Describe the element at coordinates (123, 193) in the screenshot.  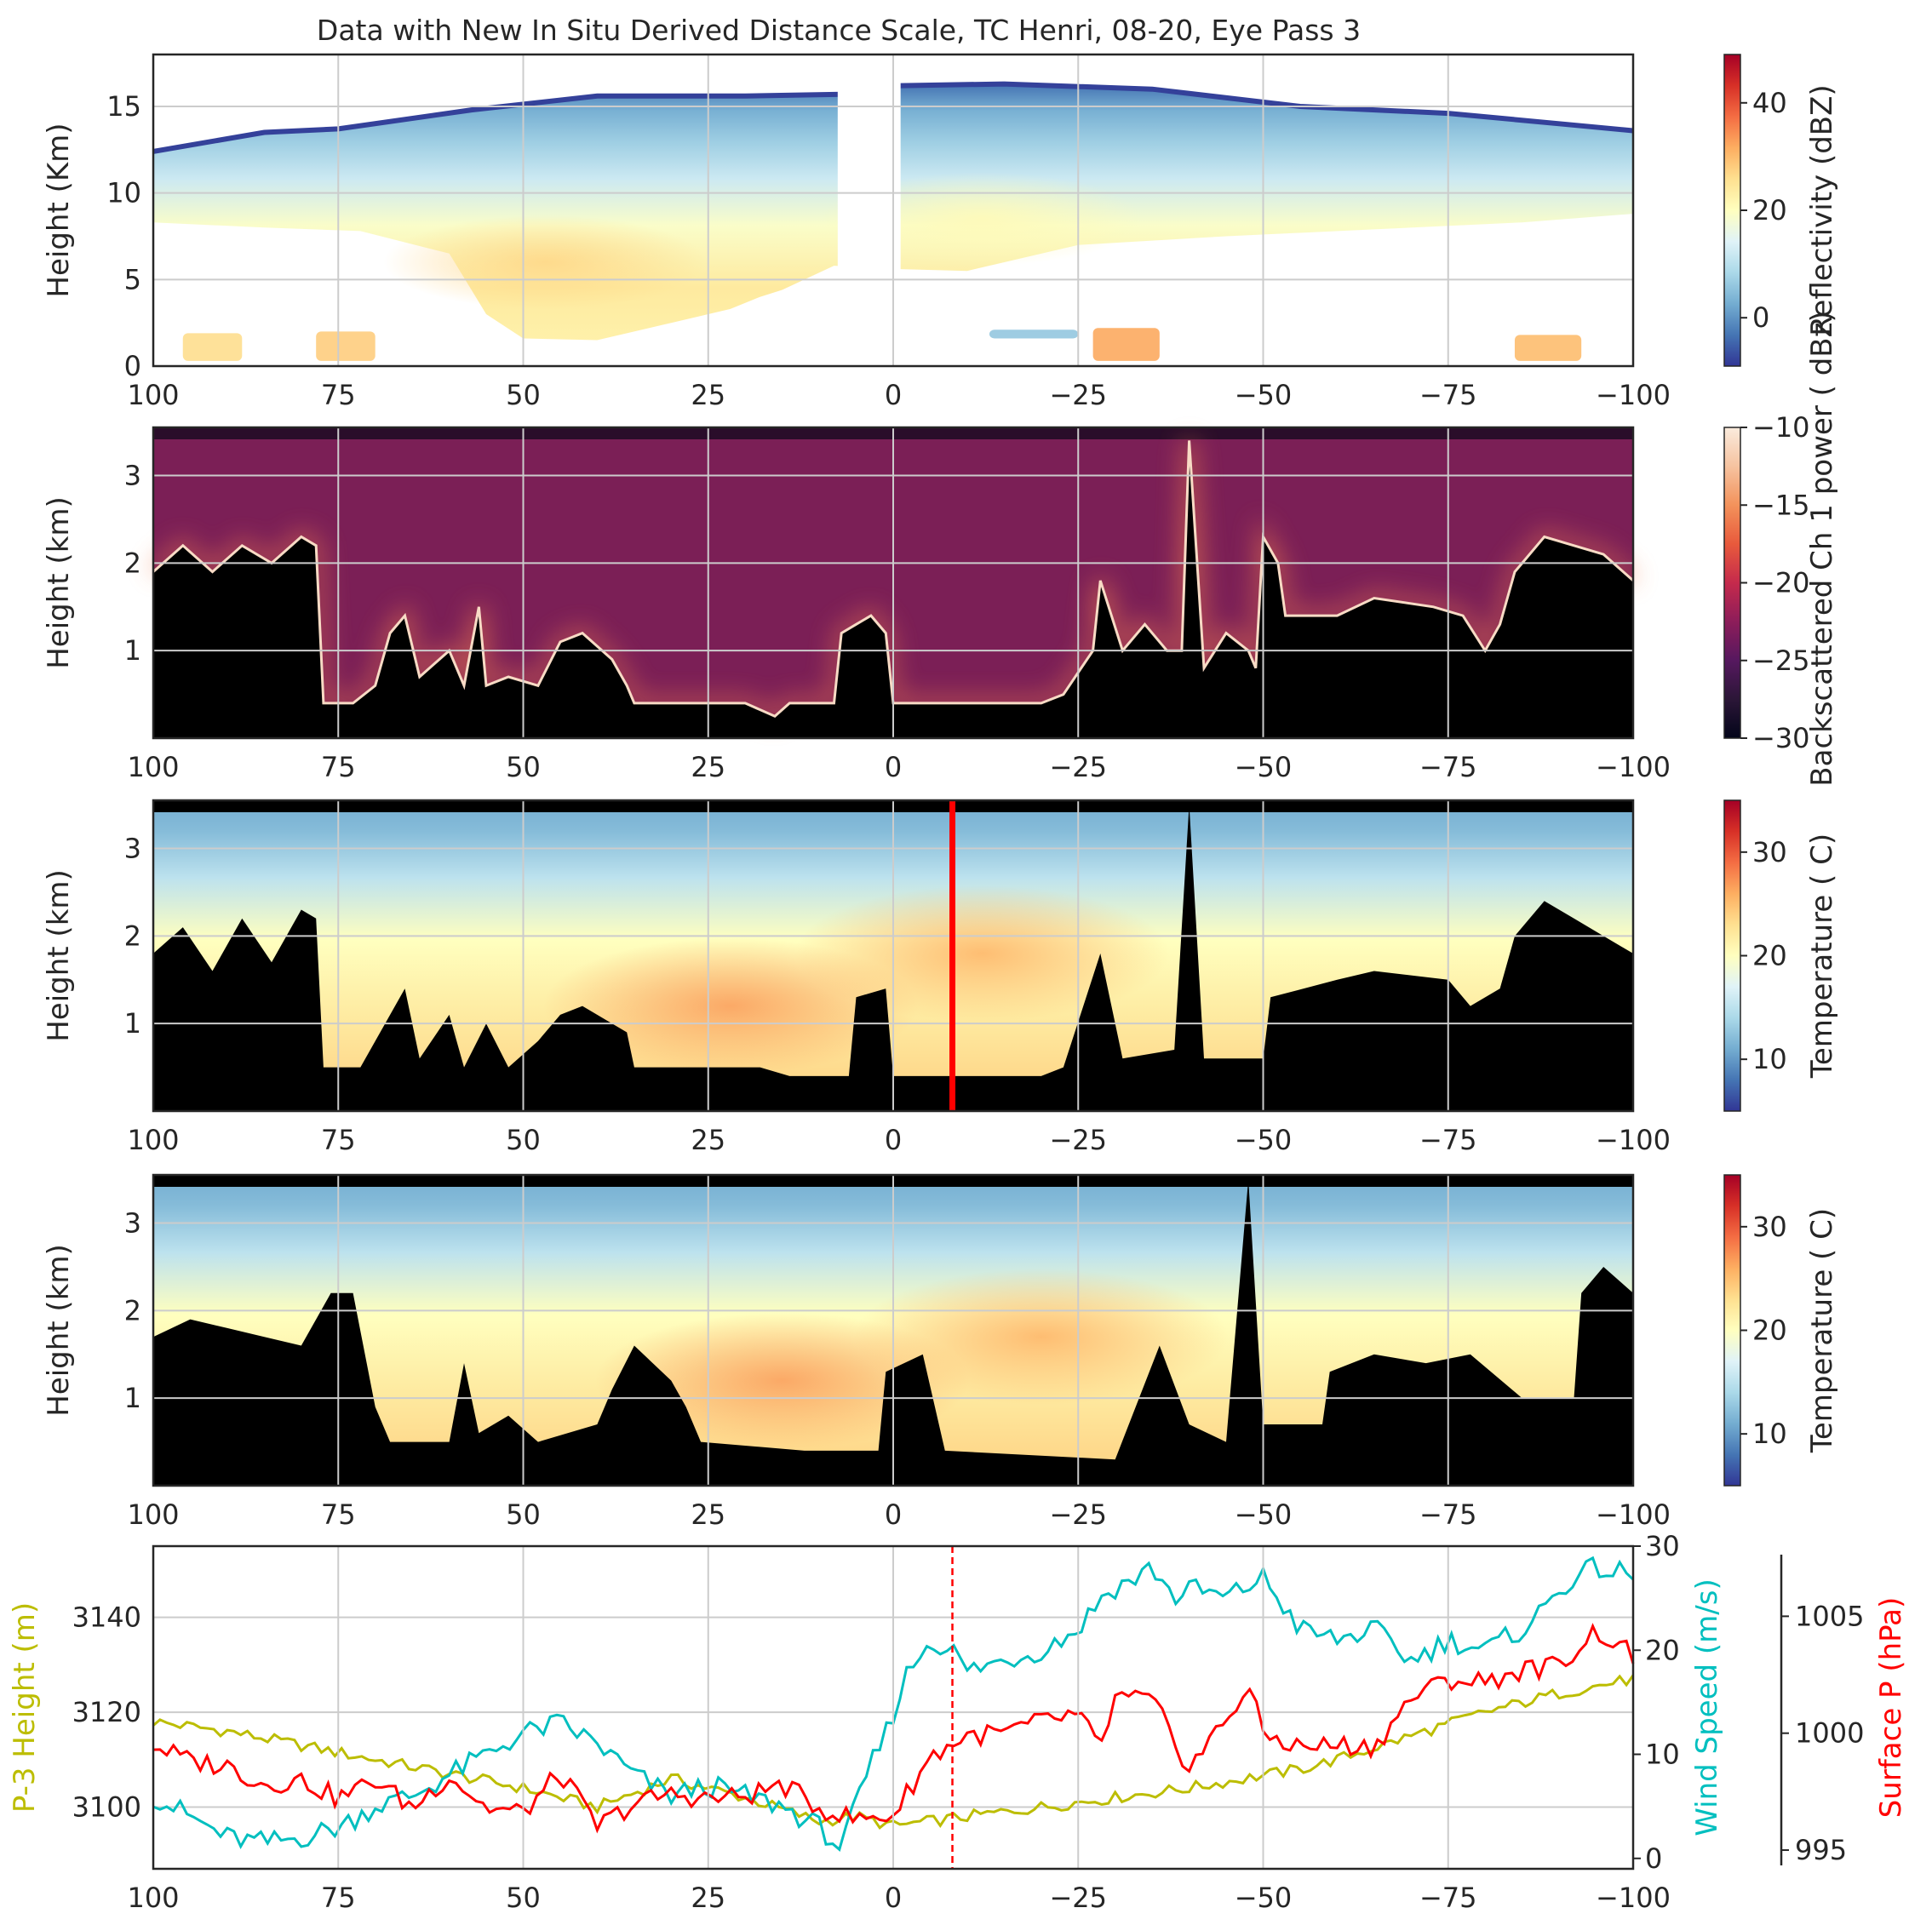
I see `y-tick-label: 10` at that location.